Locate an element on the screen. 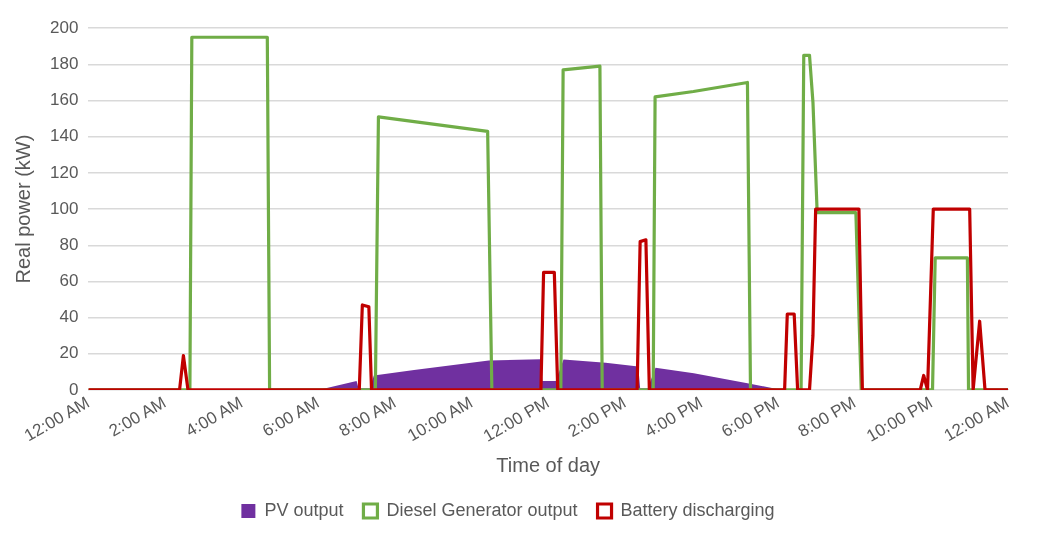 Image resolution: width=1046 pixels, height=535 pixels. y-tick-label: 160 is located at coordinates (64, 100).